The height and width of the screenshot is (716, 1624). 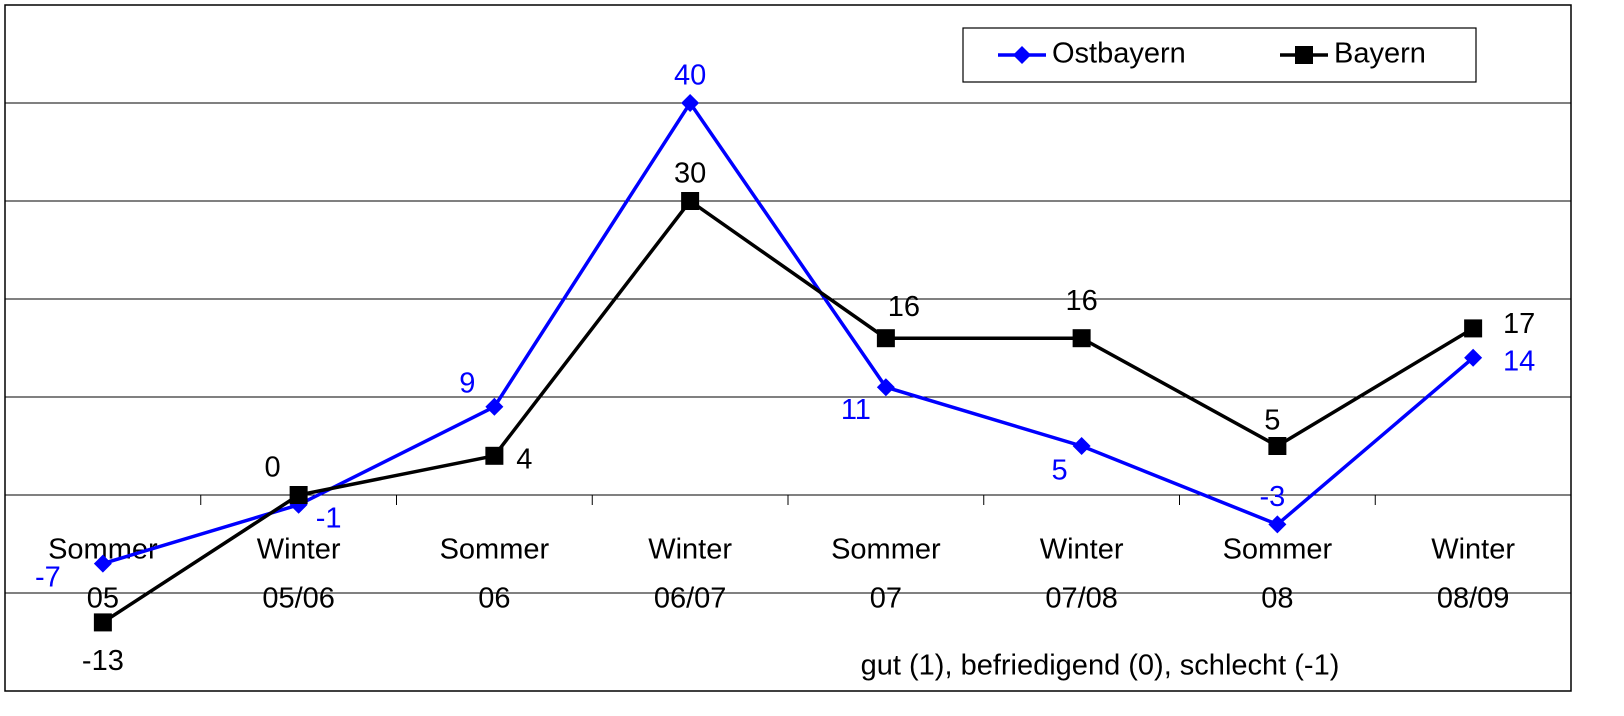 What do you see at coordinates (103, 661) in the screenshot?
I see `data-label: -13` at bounding box center [103, 661].